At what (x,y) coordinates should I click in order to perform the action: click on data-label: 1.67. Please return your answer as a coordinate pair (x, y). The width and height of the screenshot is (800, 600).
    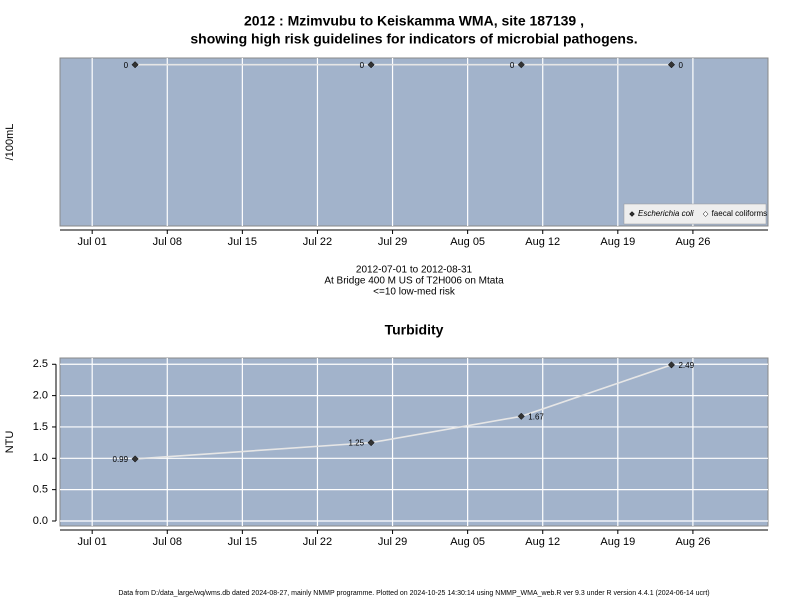
    Looking at the image, I should click on (536, 416).